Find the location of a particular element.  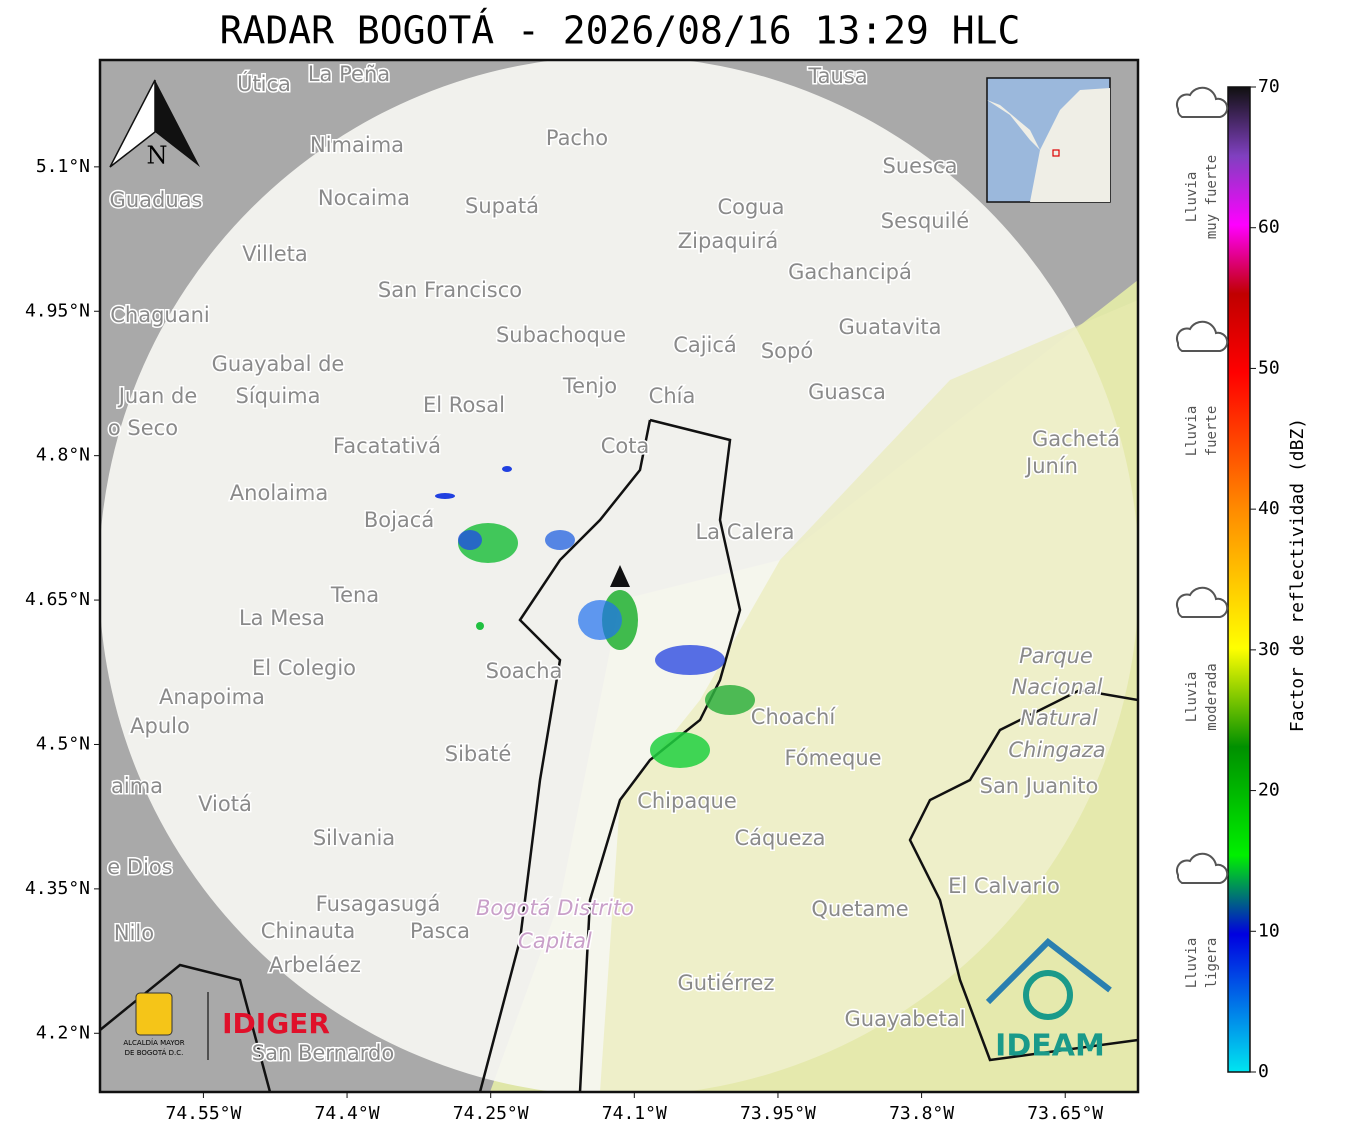

place-label: Bojacá is located at coordinates (399, 520).